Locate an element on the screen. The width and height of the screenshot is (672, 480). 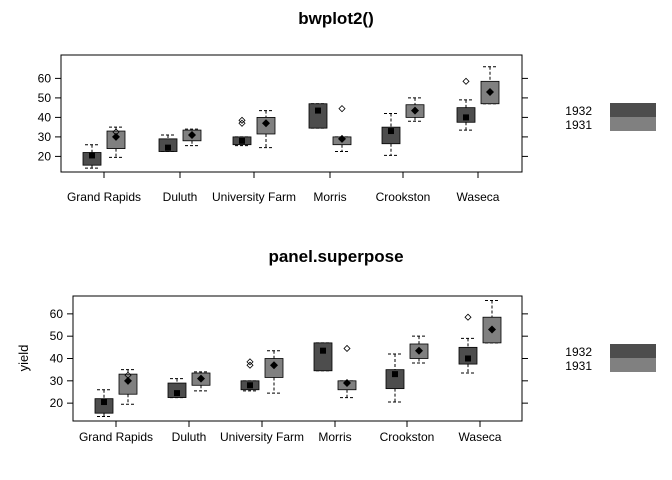
y-axis-label: yield is located at coordinates (23, 358).